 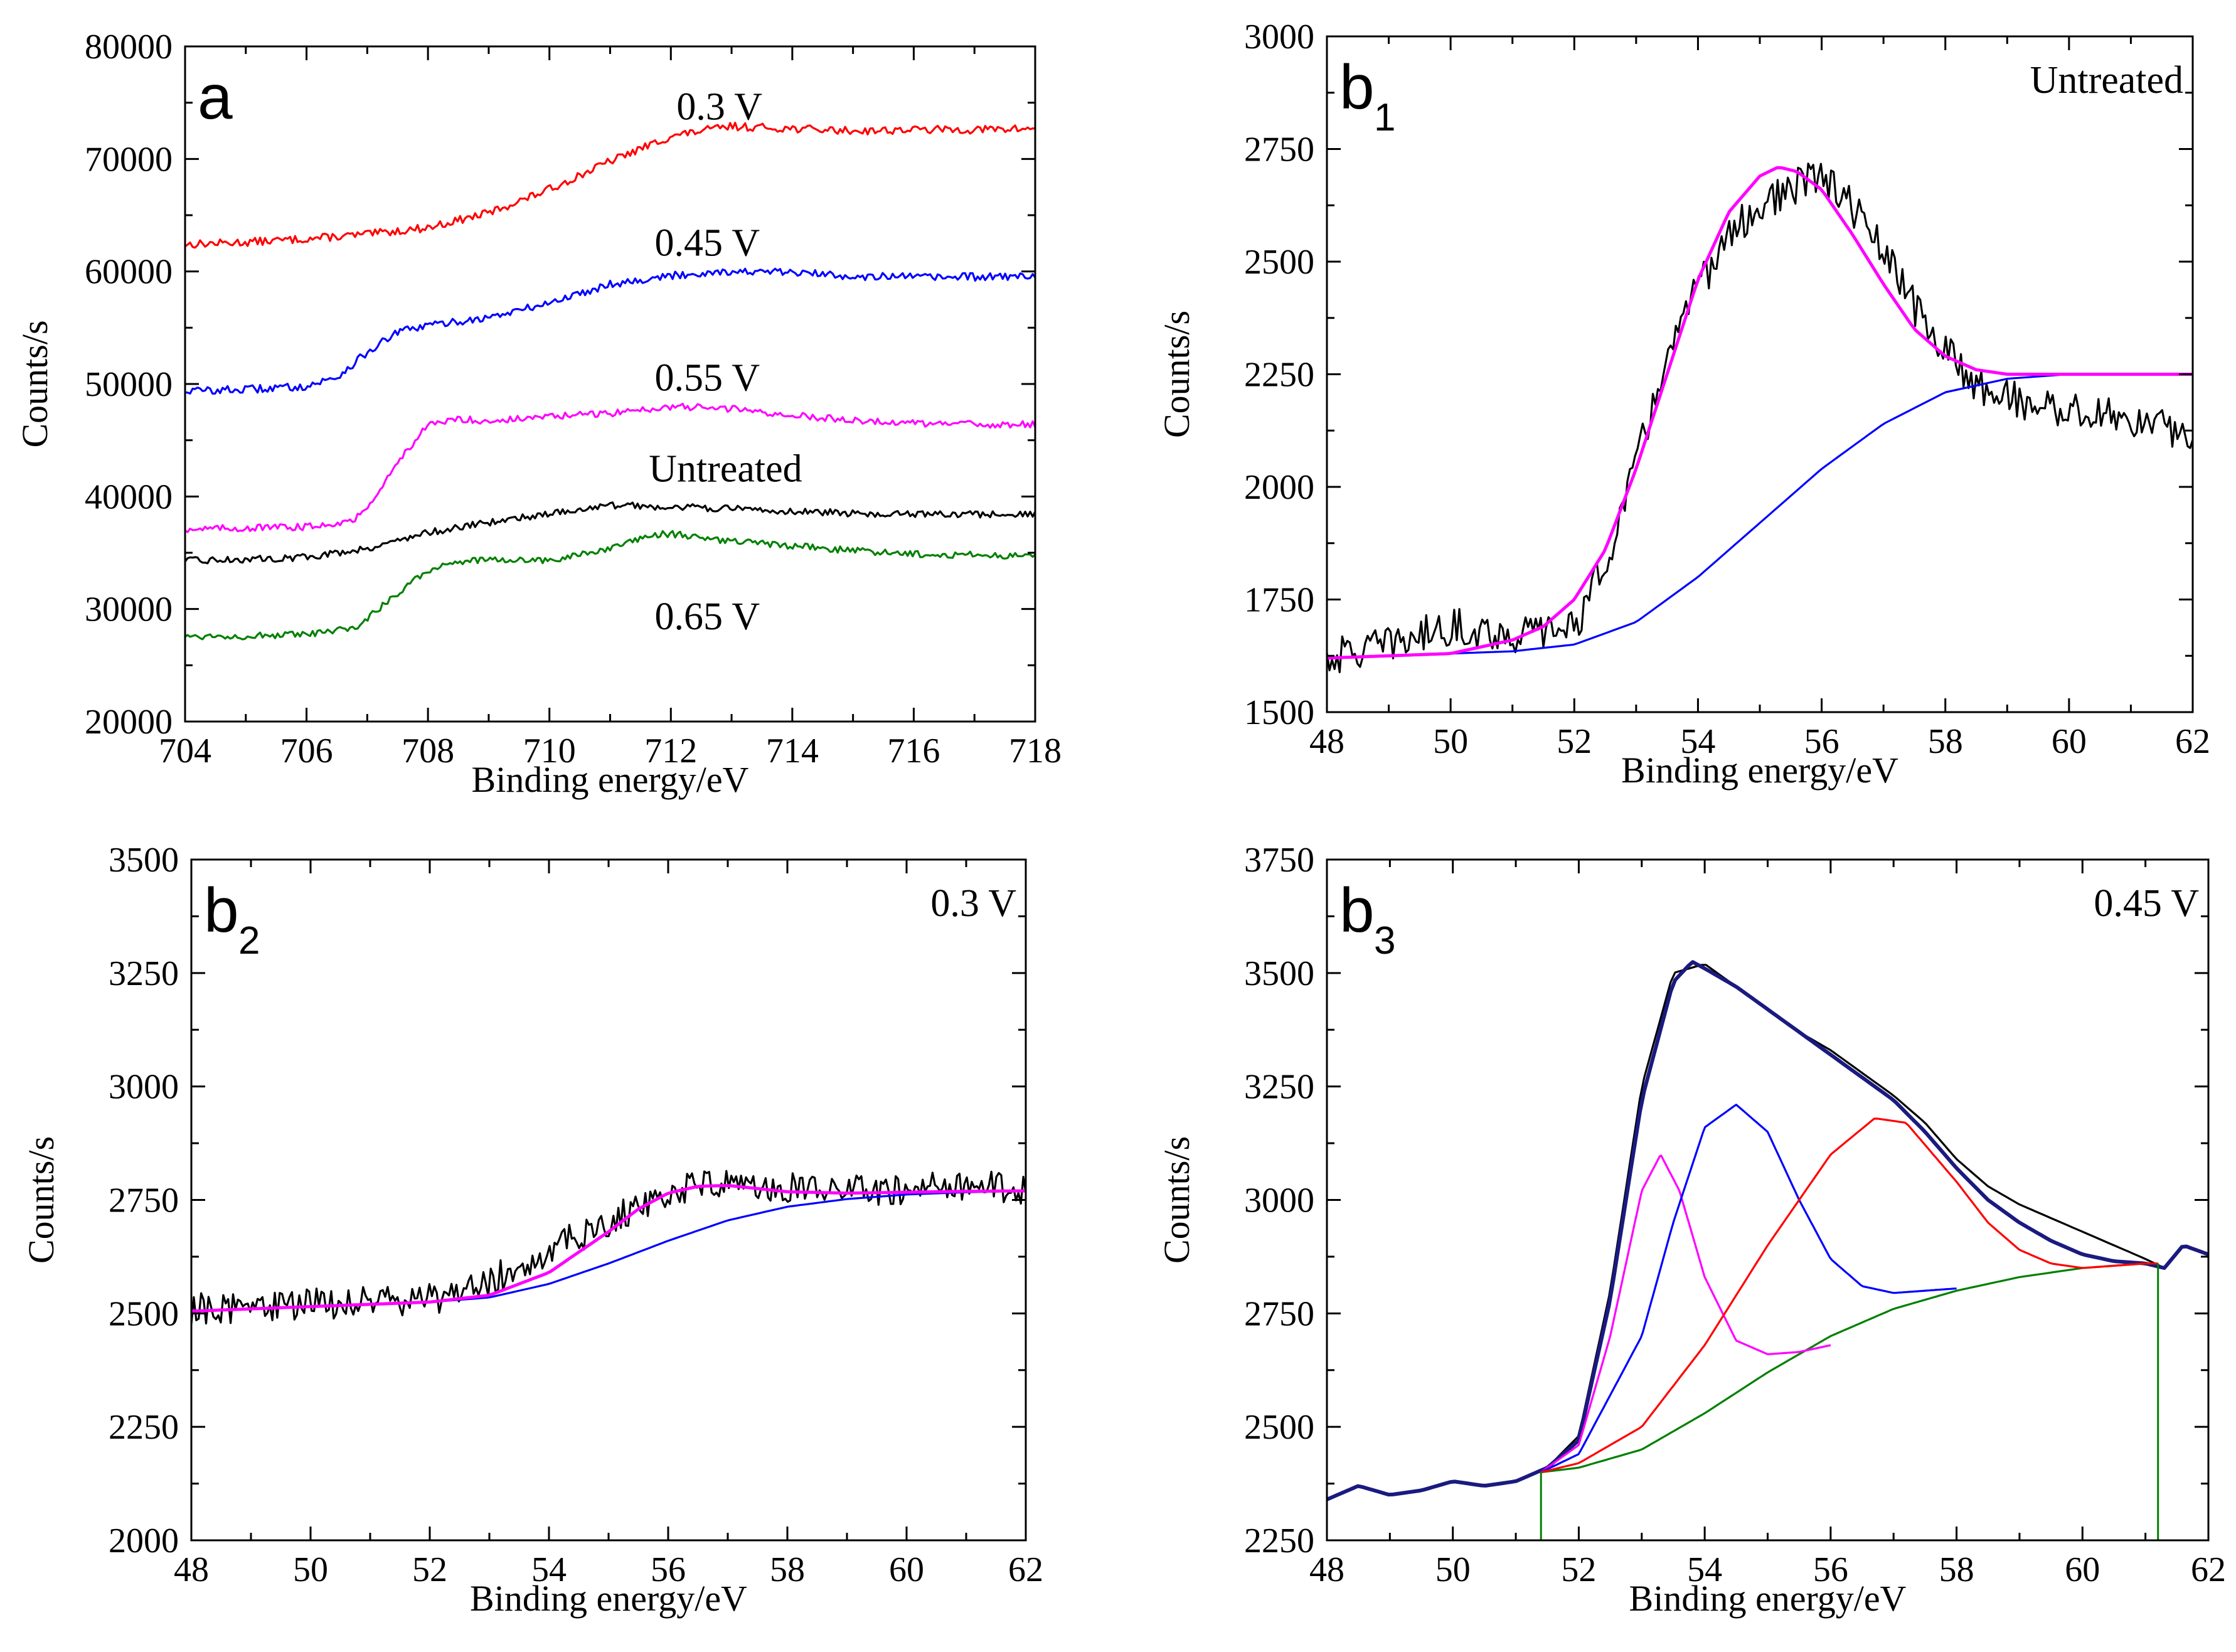 What do you see at coordinates (725, 469) in the screenshot?
I see `curve-label: Untreated` at bounding box center [725, 469].